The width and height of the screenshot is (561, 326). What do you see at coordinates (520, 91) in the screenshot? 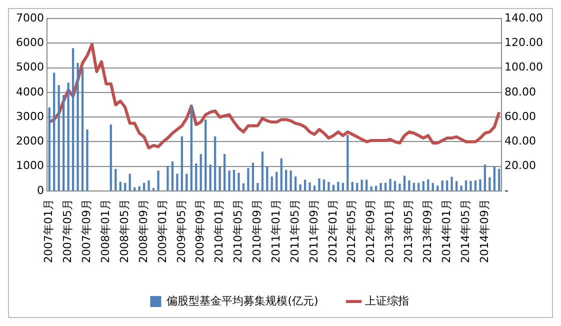
I see `y2-tick-label: 80.00` at bounding box center [520, 91].